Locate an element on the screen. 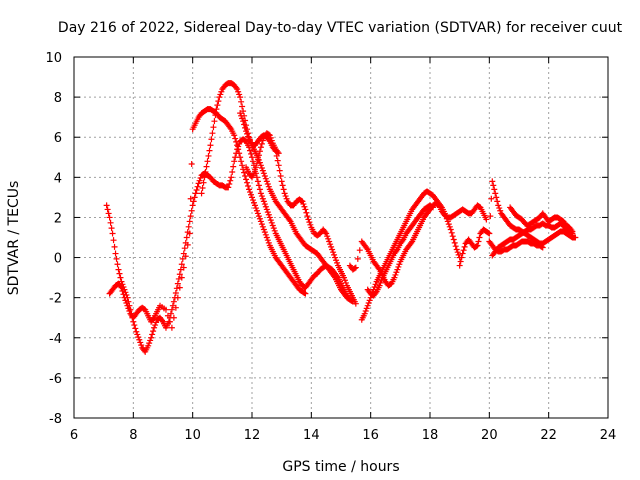 The height and width of the screenshot is (480, 640). y-tick-label: 6 is located at coordinates (58, 138).